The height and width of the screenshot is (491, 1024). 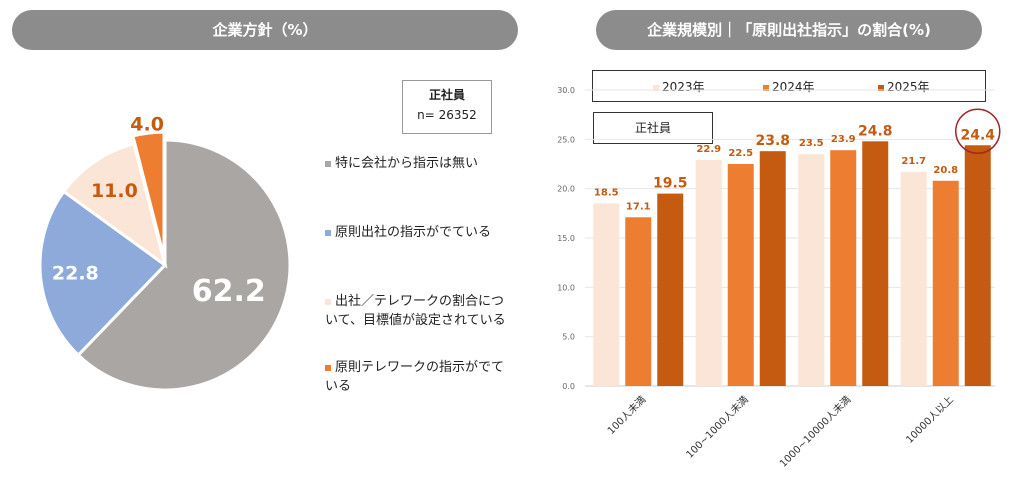 What do you see at coordinates (653, 128) in the screenshot?
I see `bar-sample-box: 正社員` at bounding box center [653, 128].